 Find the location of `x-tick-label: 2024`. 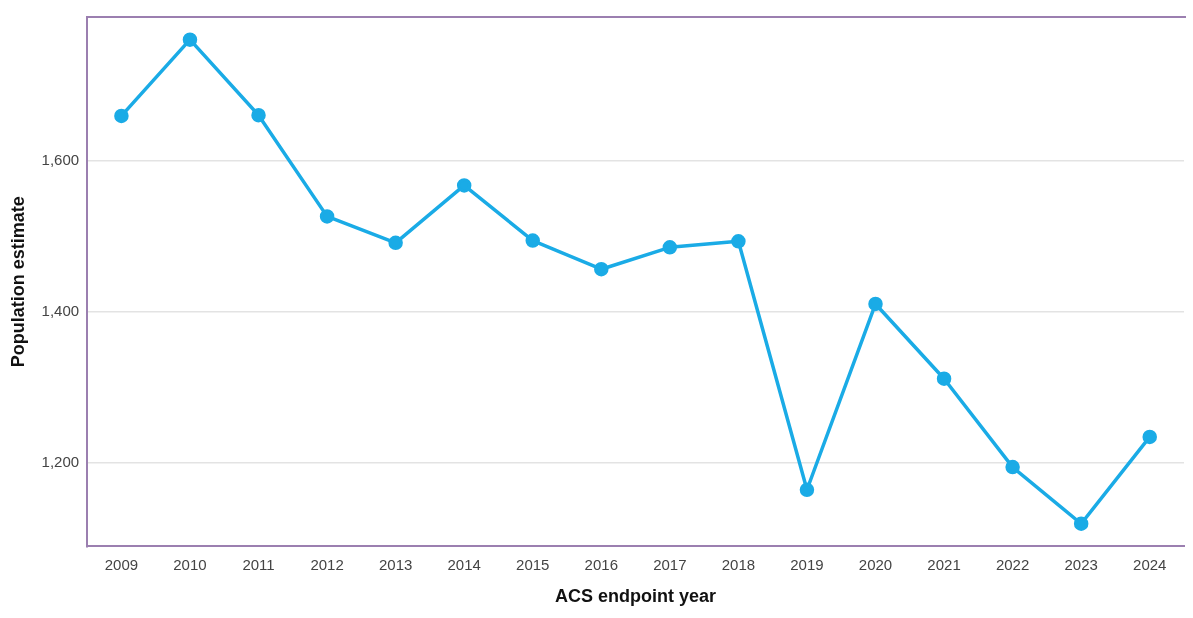

x-tick-label: 2024 is located at coordinates (1150, 564).